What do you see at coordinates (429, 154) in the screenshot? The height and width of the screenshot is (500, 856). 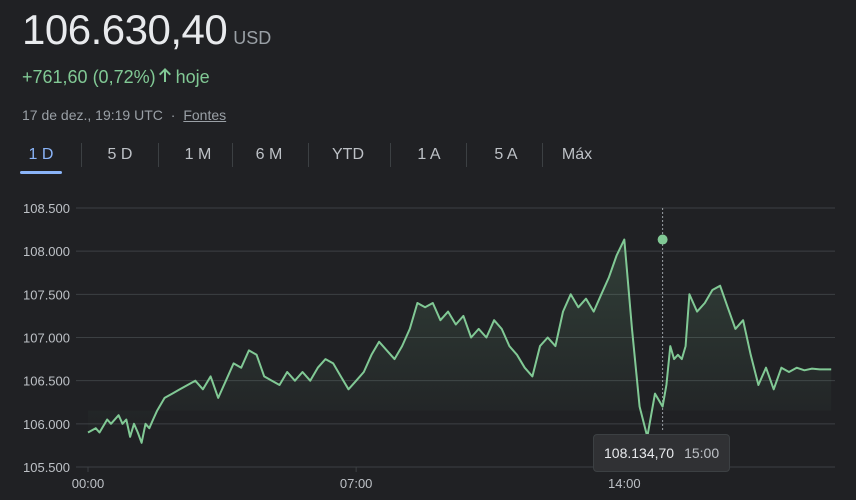 I see `tab-1a: 1 A` at bounding box center [429, 154].